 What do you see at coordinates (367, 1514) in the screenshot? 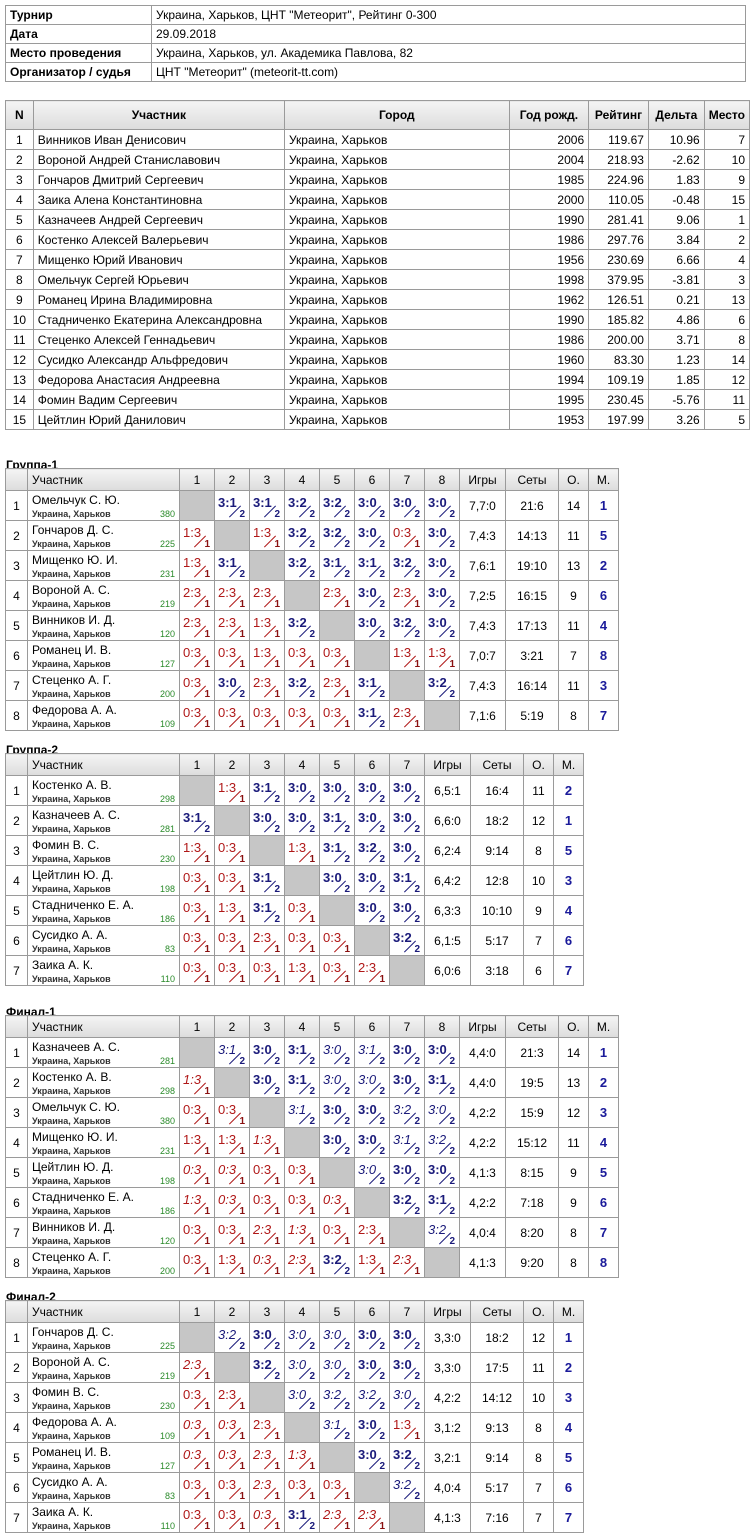
I see `score-text: 2:3` at bounding box center [367, 1514].